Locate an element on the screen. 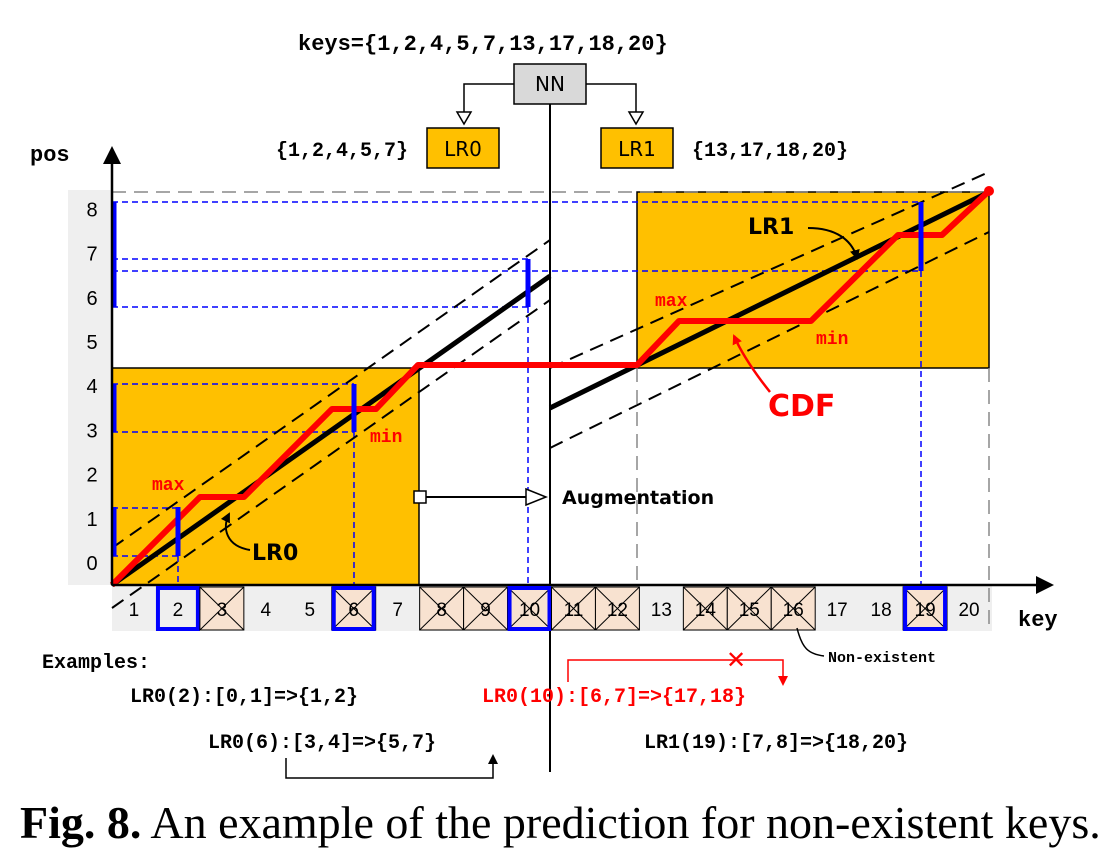  x-tick-label: 3 is located at coordinates (222, 610).